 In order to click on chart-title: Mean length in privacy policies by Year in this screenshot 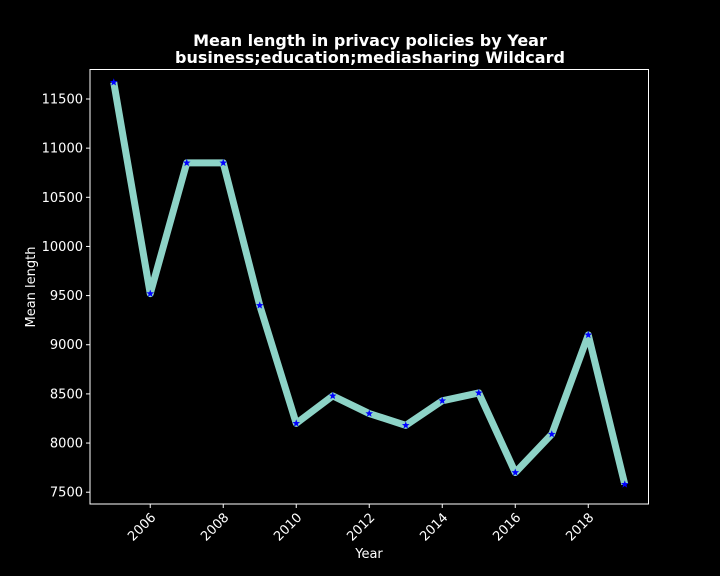, I will do `click(370, 40)`.